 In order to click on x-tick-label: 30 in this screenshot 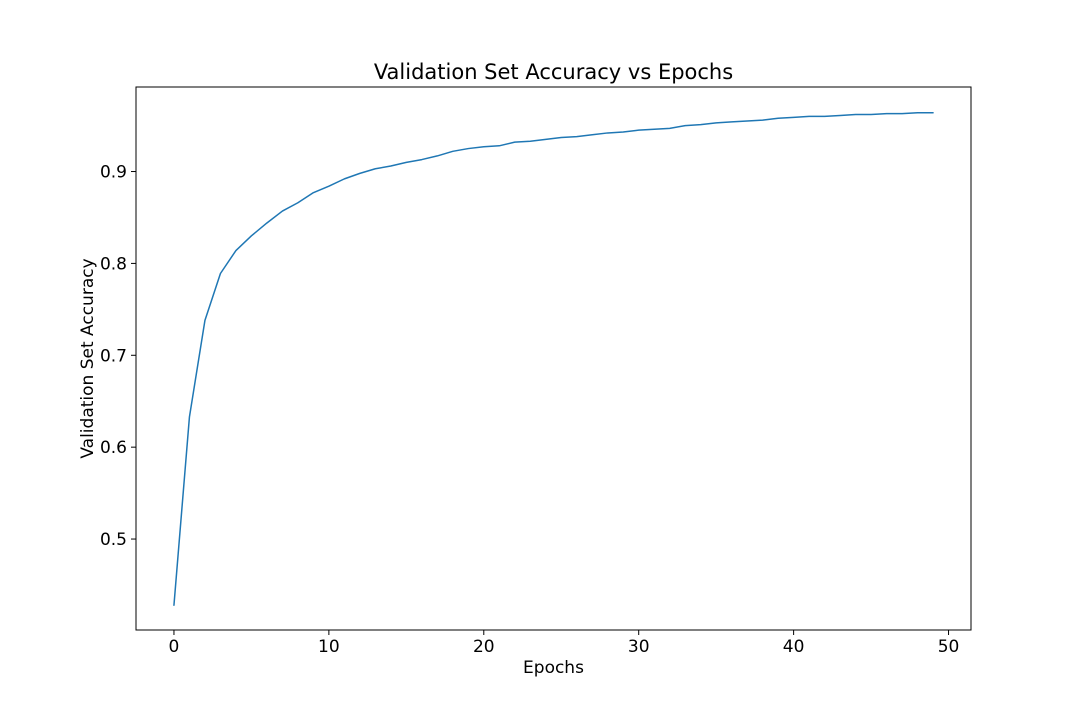, I will do `click(639, 647)`.